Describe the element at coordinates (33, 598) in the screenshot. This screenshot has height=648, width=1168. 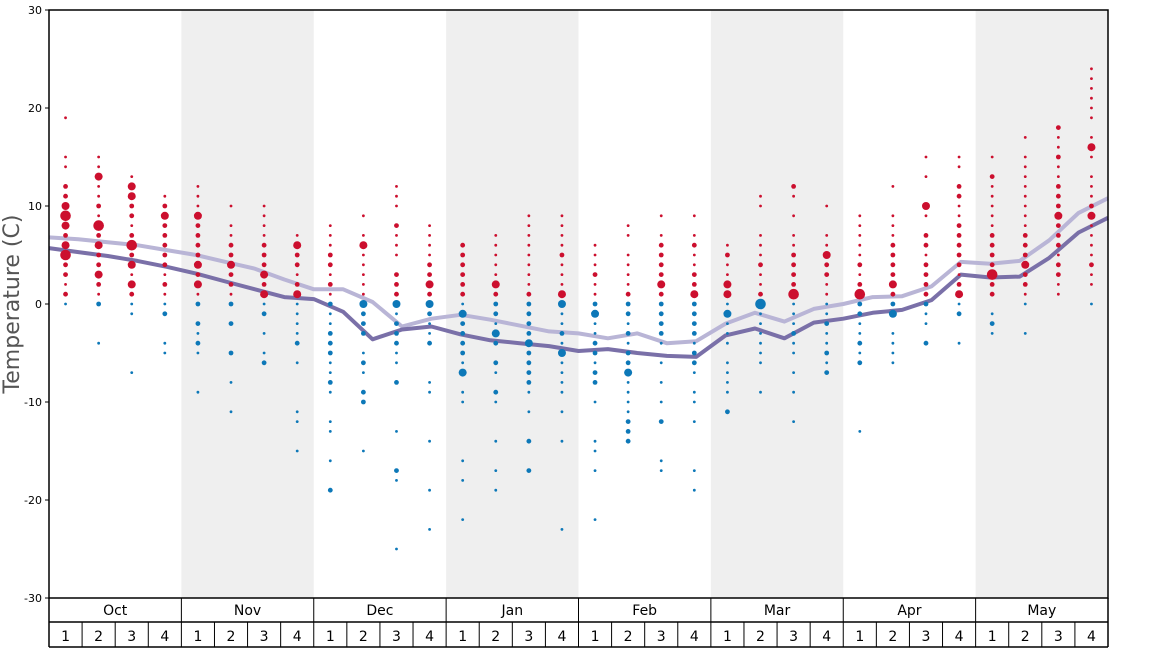
I see `y-tick-label: -30` at that location.